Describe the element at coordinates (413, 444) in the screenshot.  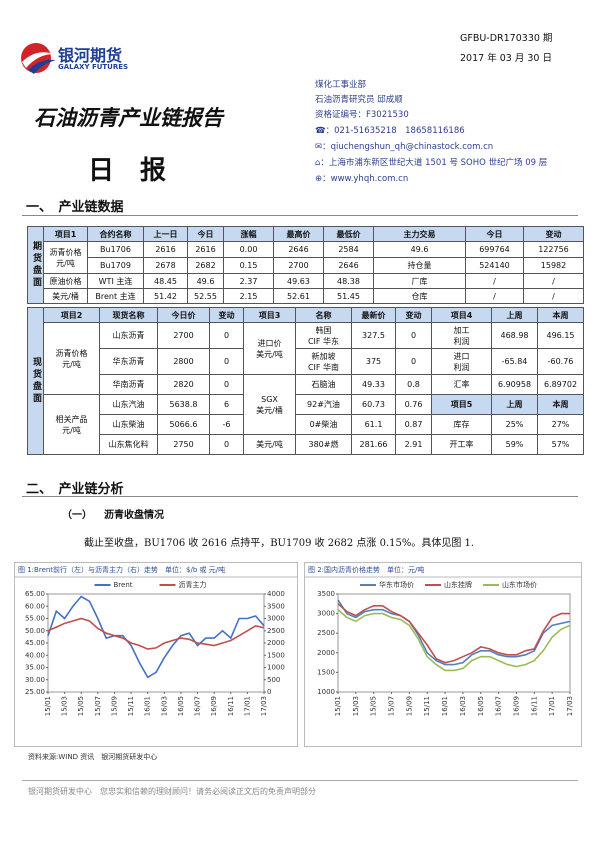
I see `table-cell: 2.91` at that location.